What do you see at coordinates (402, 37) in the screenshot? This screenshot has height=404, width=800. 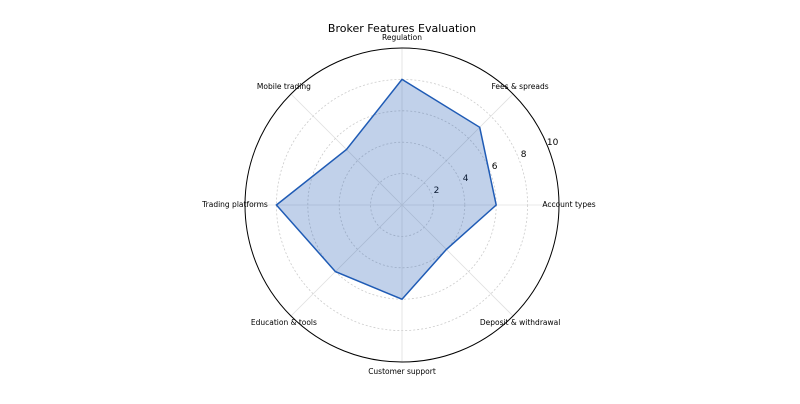 I see `category-label: Regulation` at bounding box center [402, 37].